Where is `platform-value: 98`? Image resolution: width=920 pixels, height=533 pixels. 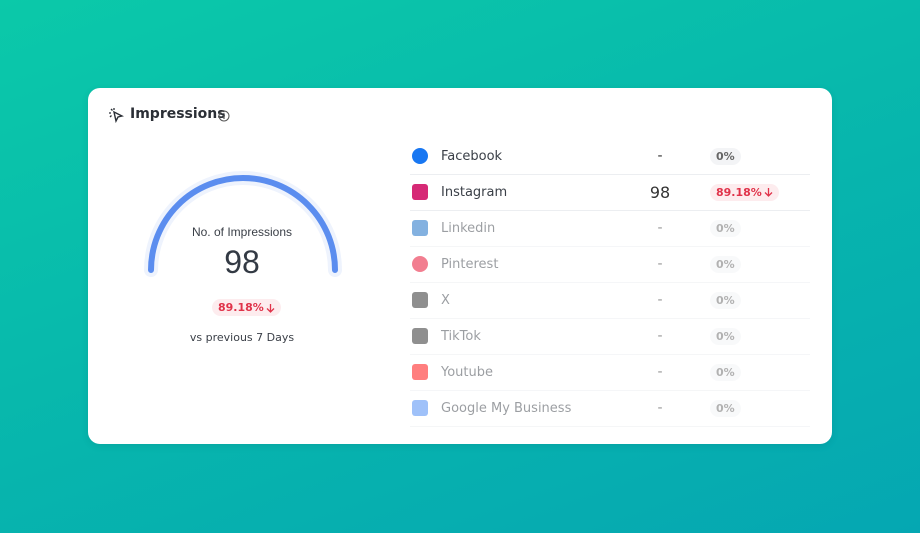 platform-value: 98 is located at coordinates (660, 192).